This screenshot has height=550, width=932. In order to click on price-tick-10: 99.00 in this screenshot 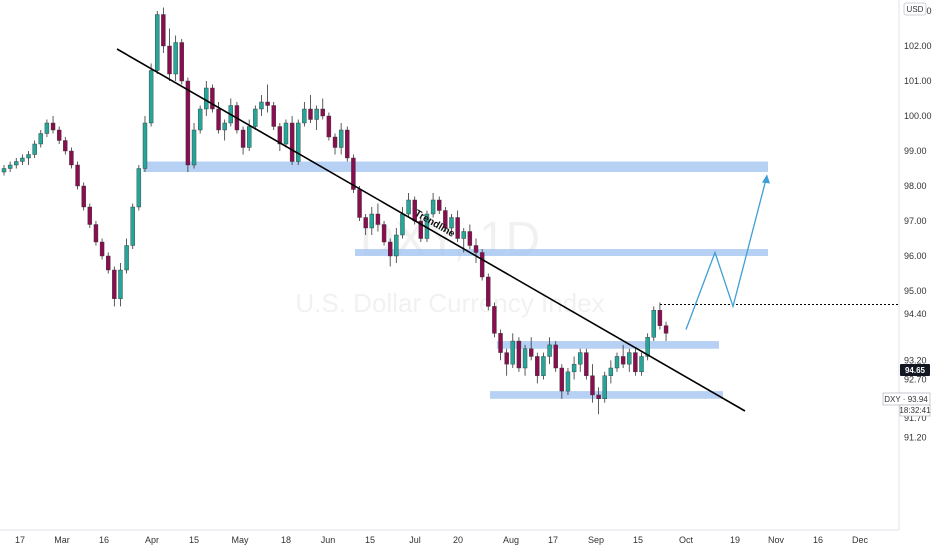, I will do `click(915, 151)`.